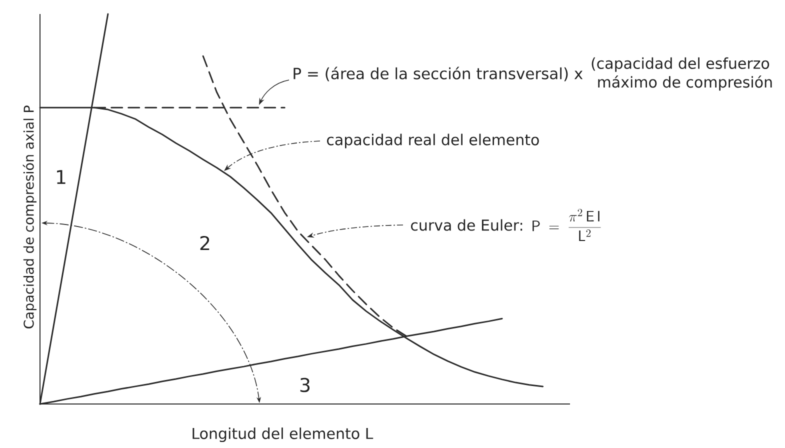 This screenshot has height=448, width=785. Describe the element at coordinates (305, 385) in the screenshot. I see `annotation: 3` at that location.